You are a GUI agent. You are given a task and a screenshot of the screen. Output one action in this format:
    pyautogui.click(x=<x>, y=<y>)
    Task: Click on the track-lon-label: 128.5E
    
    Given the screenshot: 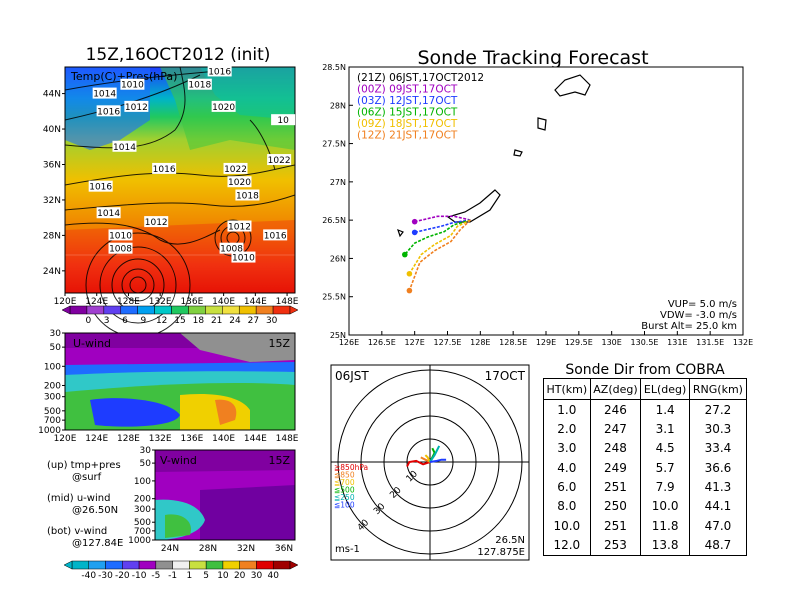 What is the action you would take?
    pyautogui.click(x=513, y=342)
    